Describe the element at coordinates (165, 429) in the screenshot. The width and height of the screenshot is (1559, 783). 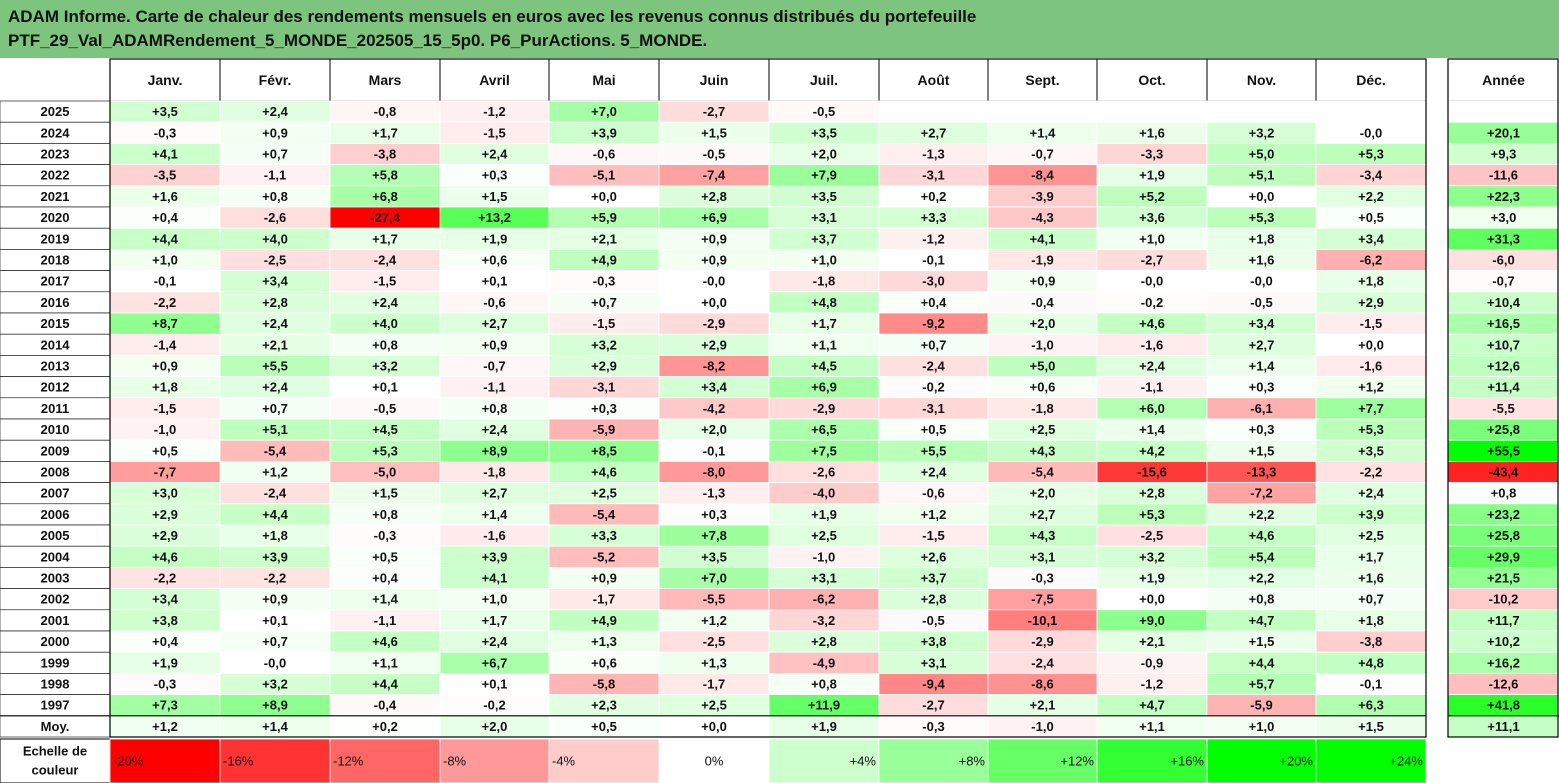
I see `cell-value-label: -1,0` at that location.